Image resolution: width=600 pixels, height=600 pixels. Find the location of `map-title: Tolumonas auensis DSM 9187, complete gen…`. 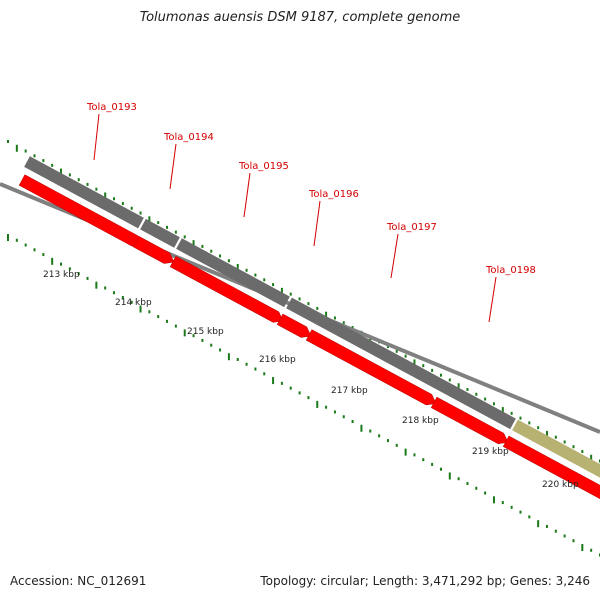

map-title: Tolumonas auensis DSM 9187, complete gen… is located at coordinates (300, 17).